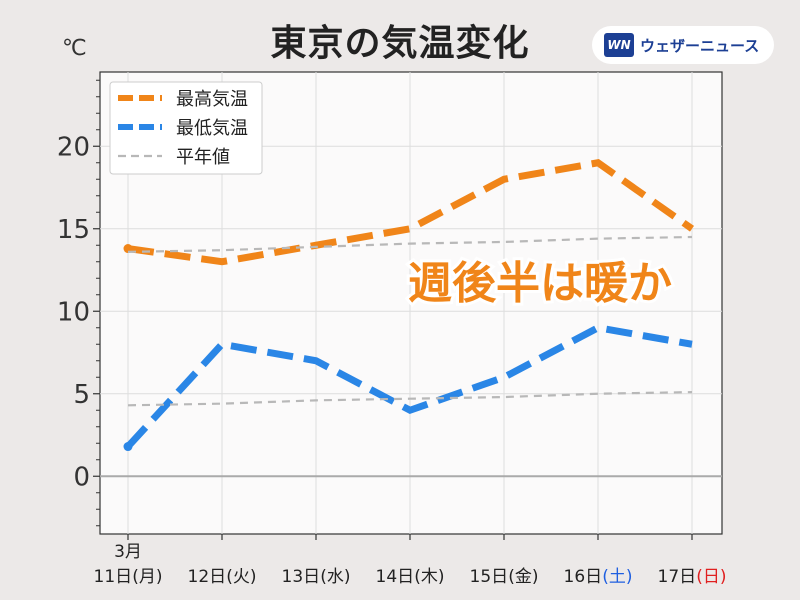  What do you see at coordinates (113, 577) in the screenshot?
I see `x-tick-day: 11日` at bounding box center [113, 577].